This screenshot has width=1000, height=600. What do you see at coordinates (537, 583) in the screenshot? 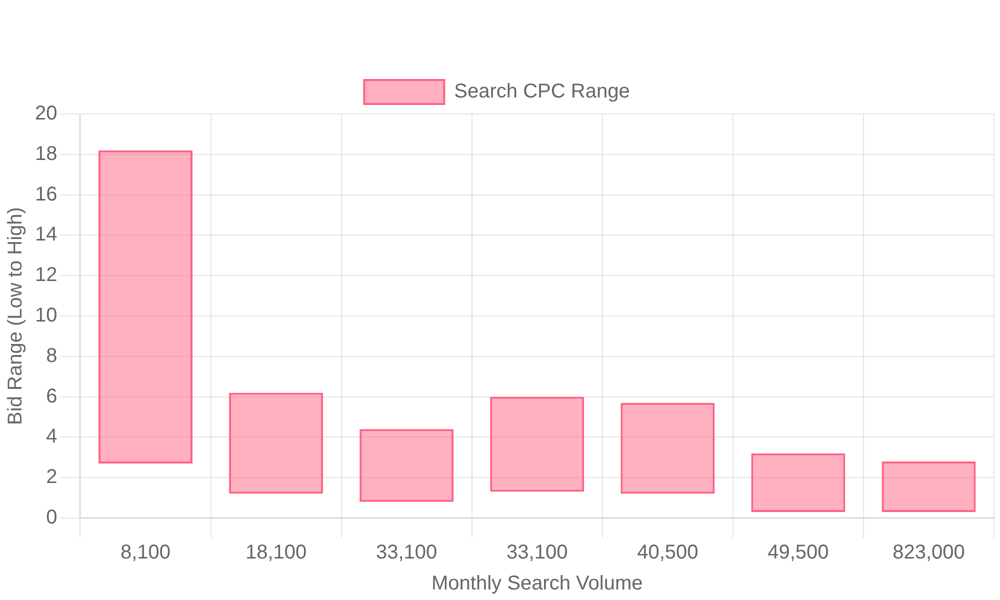
I see `x-axis-title: Monthly Search Volume` at bounding box center [537, 583].